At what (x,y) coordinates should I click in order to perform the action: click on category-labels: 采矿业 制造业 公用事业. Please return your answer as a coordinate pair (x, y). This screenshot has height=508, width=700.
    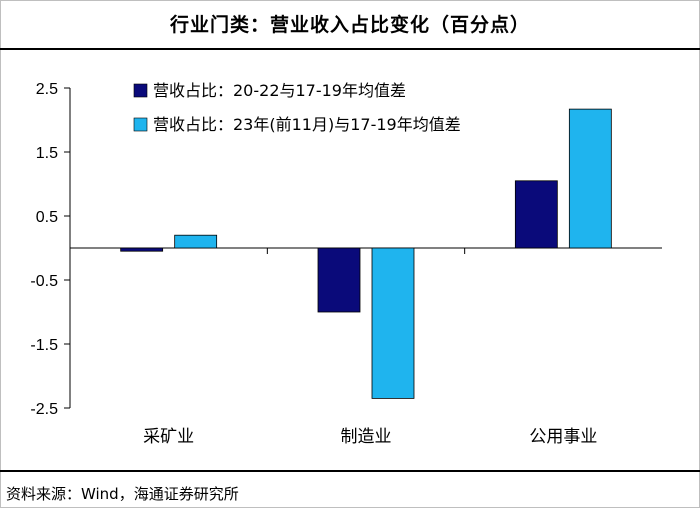
    Looking at the image, I should click on (370, 437).